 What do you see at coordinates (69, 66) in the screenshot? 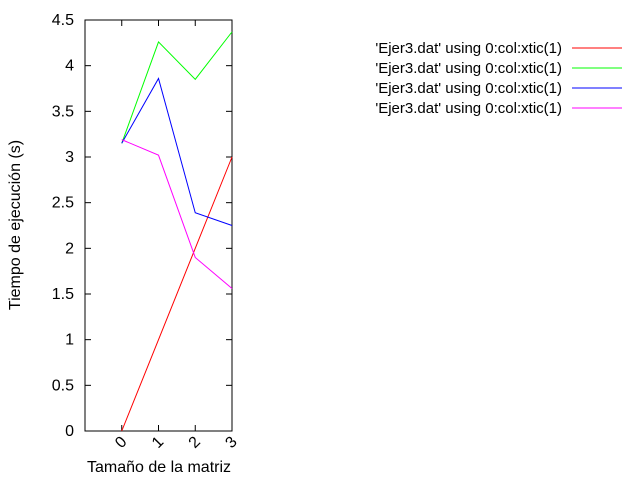
I see `y-tick-label: 4` at bounding box center [69, 66].